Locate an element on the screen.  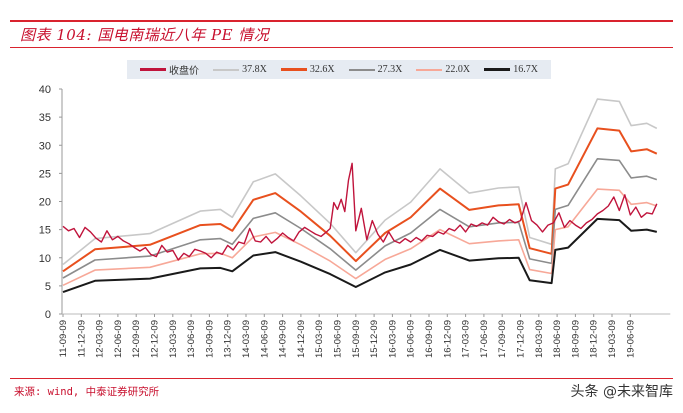
x-tick-label: 17-12-09 is located at coordinates (521, 339).